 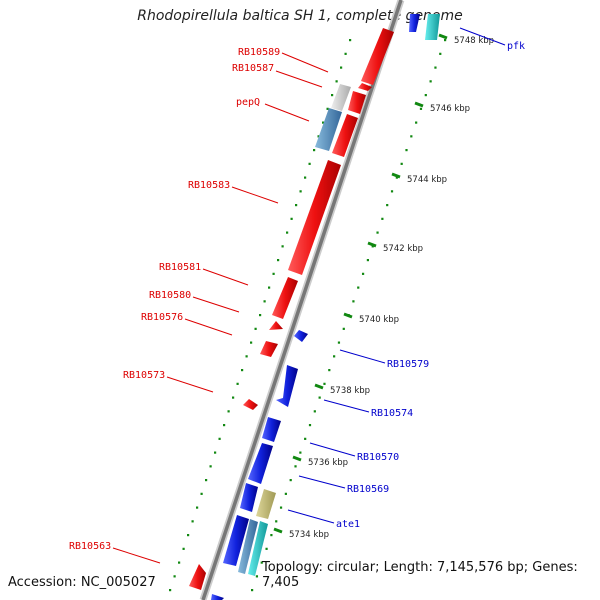 I want to click on scale-label: 5736 kbp, so click(x=328, y=463).